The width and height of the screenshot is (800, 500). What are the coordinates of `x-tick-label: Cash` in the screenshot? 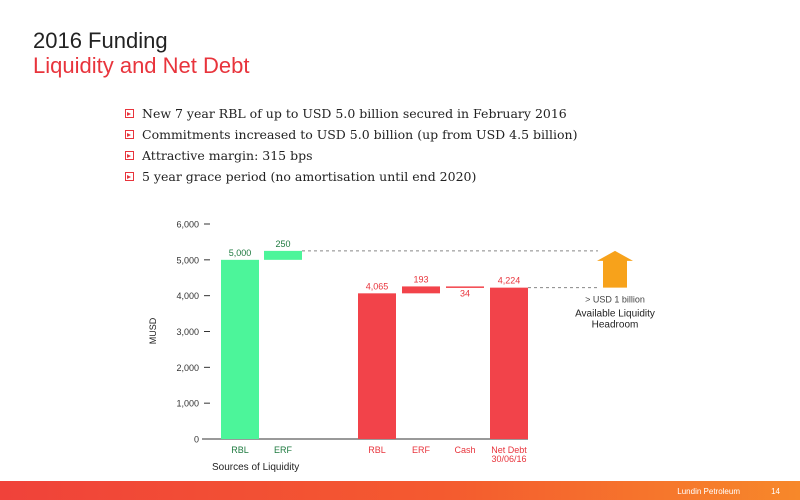 It's located at (464, 450).